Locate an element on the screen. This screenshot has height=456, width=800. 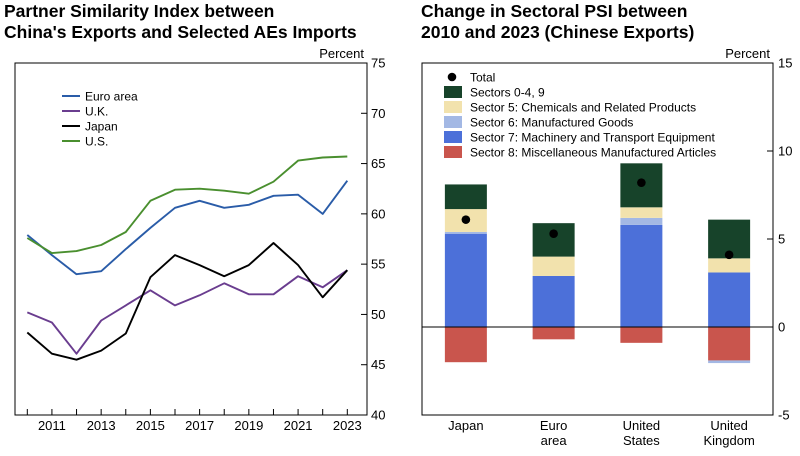
right-y-tick-label: 10 is located at coordinates (785, 151).